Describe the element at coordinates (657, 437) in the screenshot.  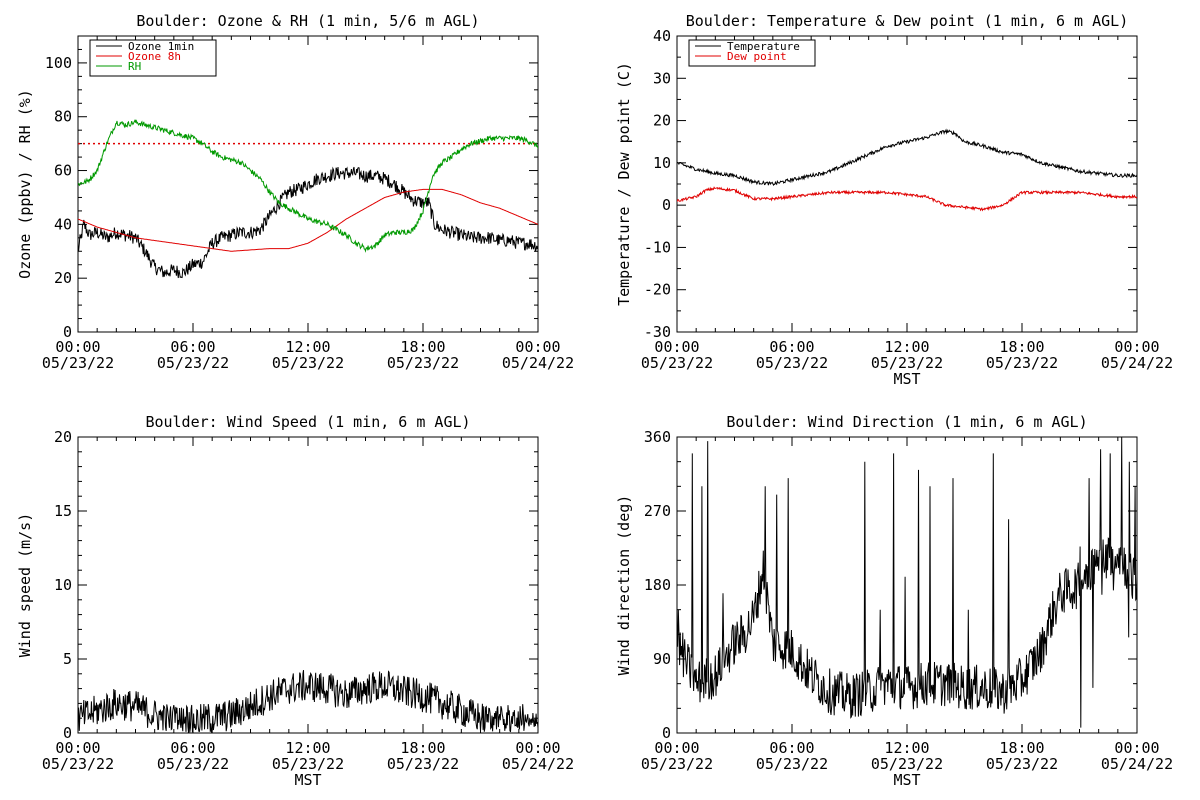
I see `y-tick-label: 360` at that location.